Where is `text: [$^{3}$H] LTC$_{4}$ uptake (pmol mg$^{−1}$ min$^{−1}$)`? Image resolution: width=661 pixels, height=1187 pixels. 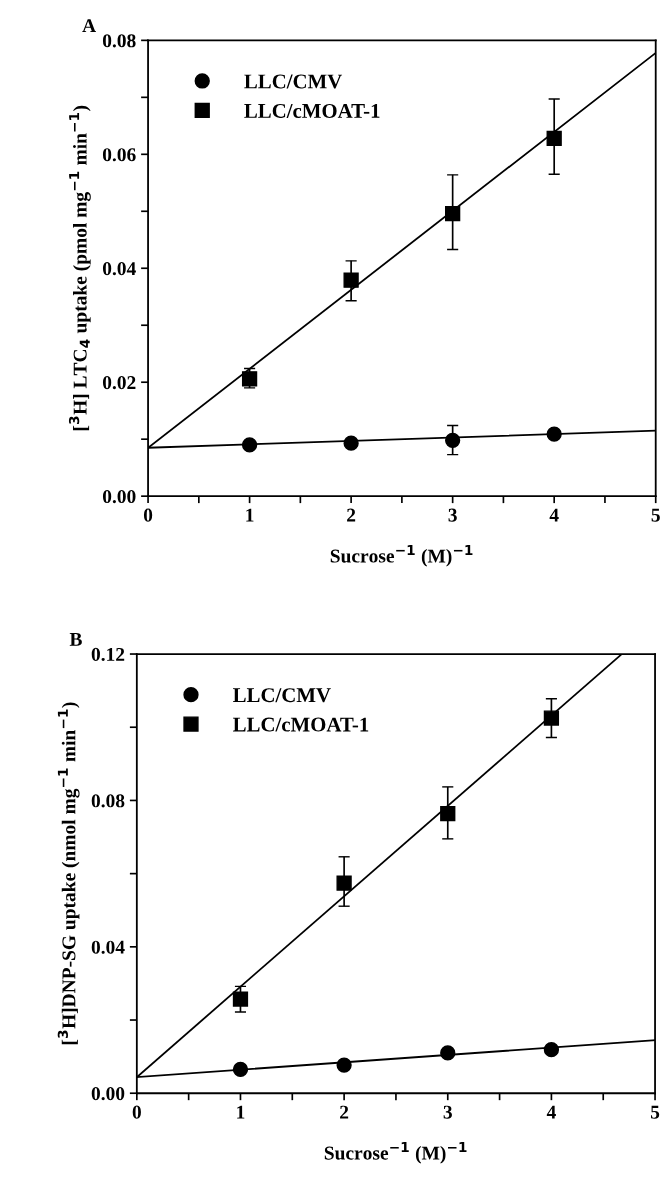
text: [$^{3}$H] LTC$_{4}$ uptake (pmol mg$^{−1}$ min$^{−1}$) is located at coordinates (79, 268).